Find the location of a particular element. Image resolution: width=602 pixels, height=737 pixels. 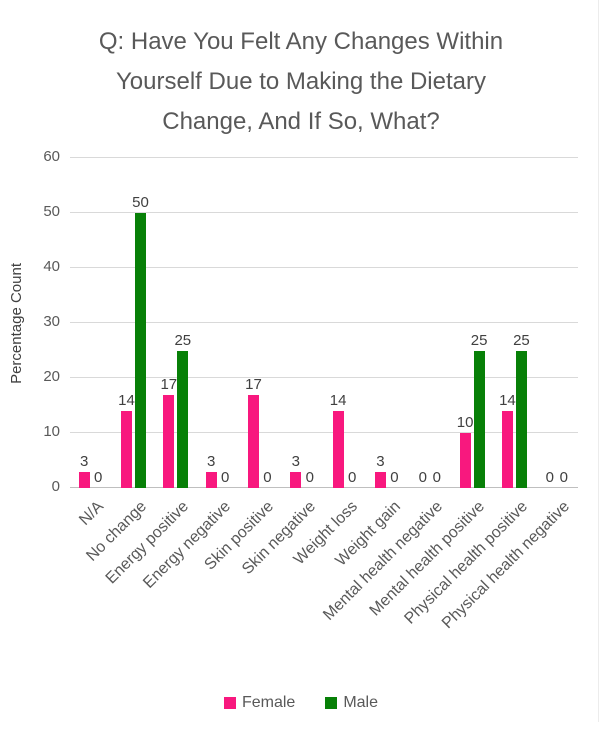

category-group: 14 0 is located at coordinates (345, 323).